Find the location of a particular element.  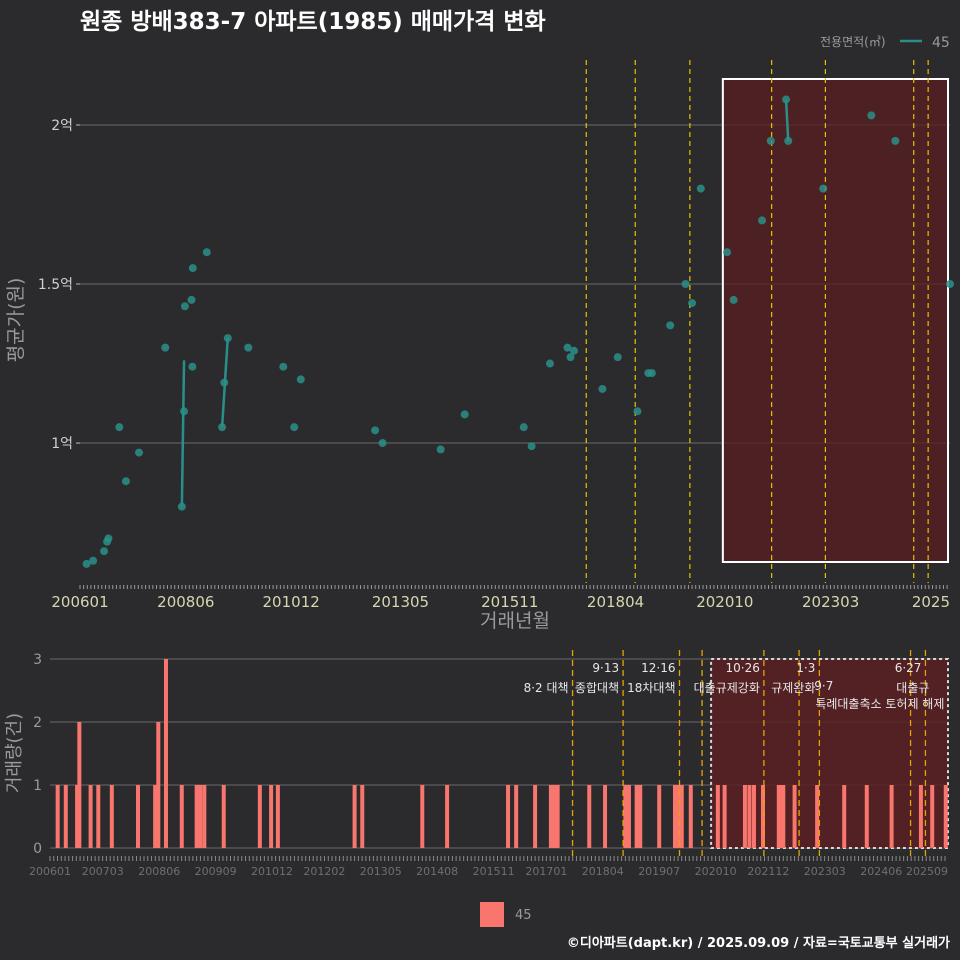

policy-annotation: 18차대책 is located at coordinates (651, 687).